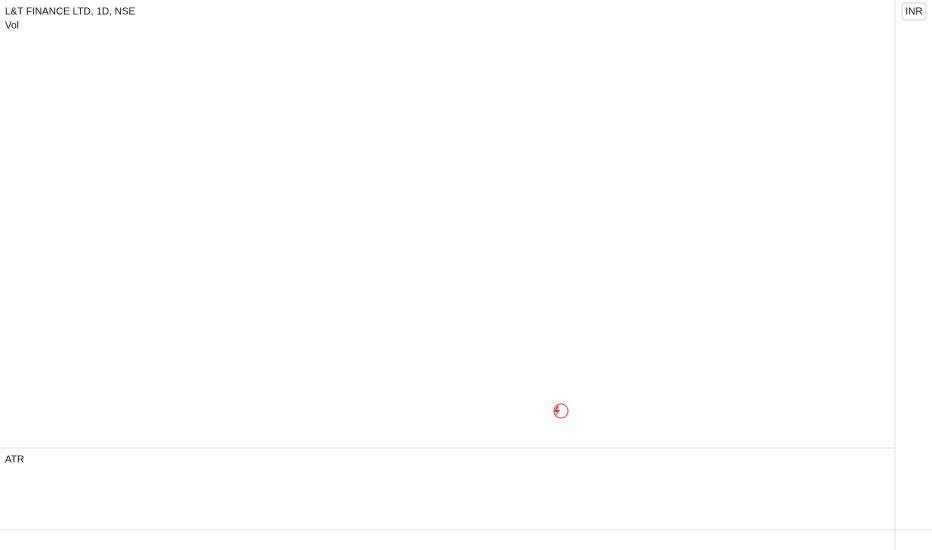 This screenshot has width=932, height=550. I want to click on currency-label: INR, so click(913, 12).